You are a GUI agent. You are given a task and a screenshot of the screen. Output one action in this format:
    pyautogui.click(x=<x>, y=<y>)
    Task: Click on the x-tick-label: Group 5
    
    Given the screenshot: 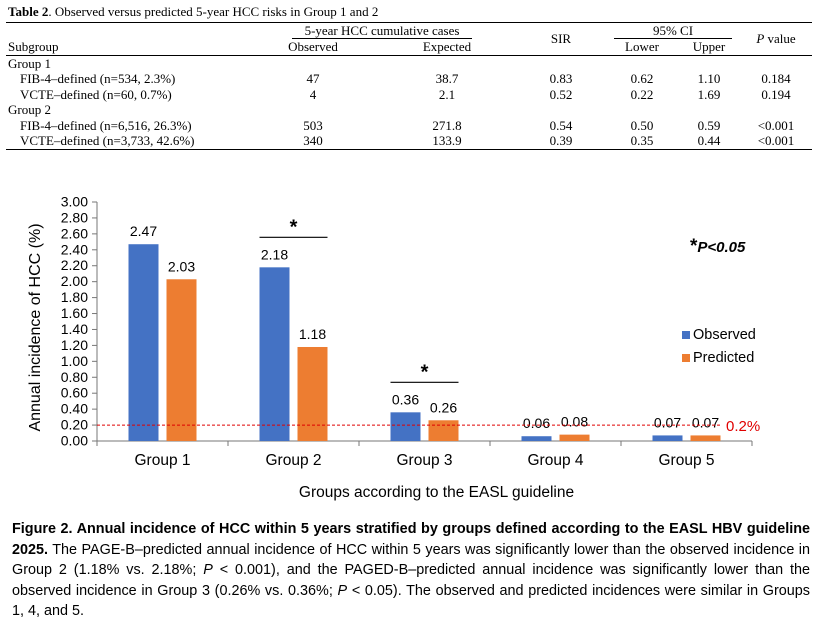 What is the action you would take?
    pyautogui.click(x=686, y=460)
    